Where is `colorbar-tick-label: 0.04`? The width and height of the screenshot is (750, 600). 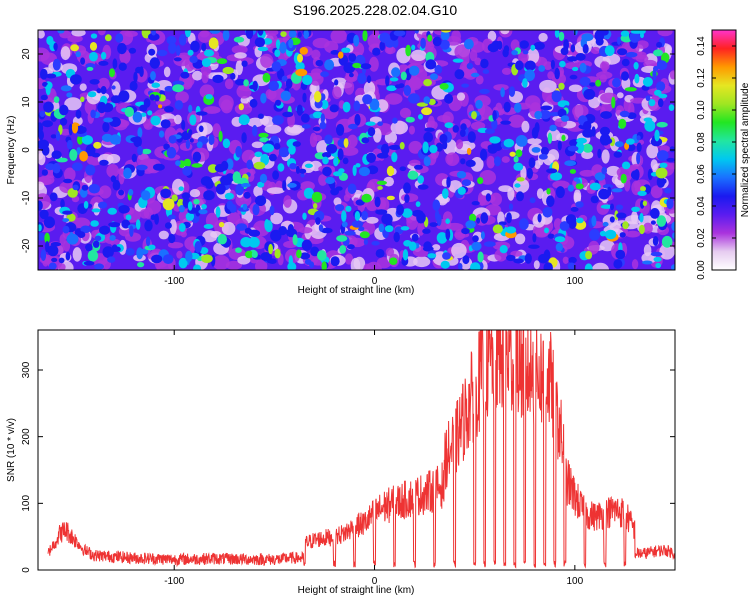 colorbar-tick-label: 0.04 is located at coordinates (701, 206).